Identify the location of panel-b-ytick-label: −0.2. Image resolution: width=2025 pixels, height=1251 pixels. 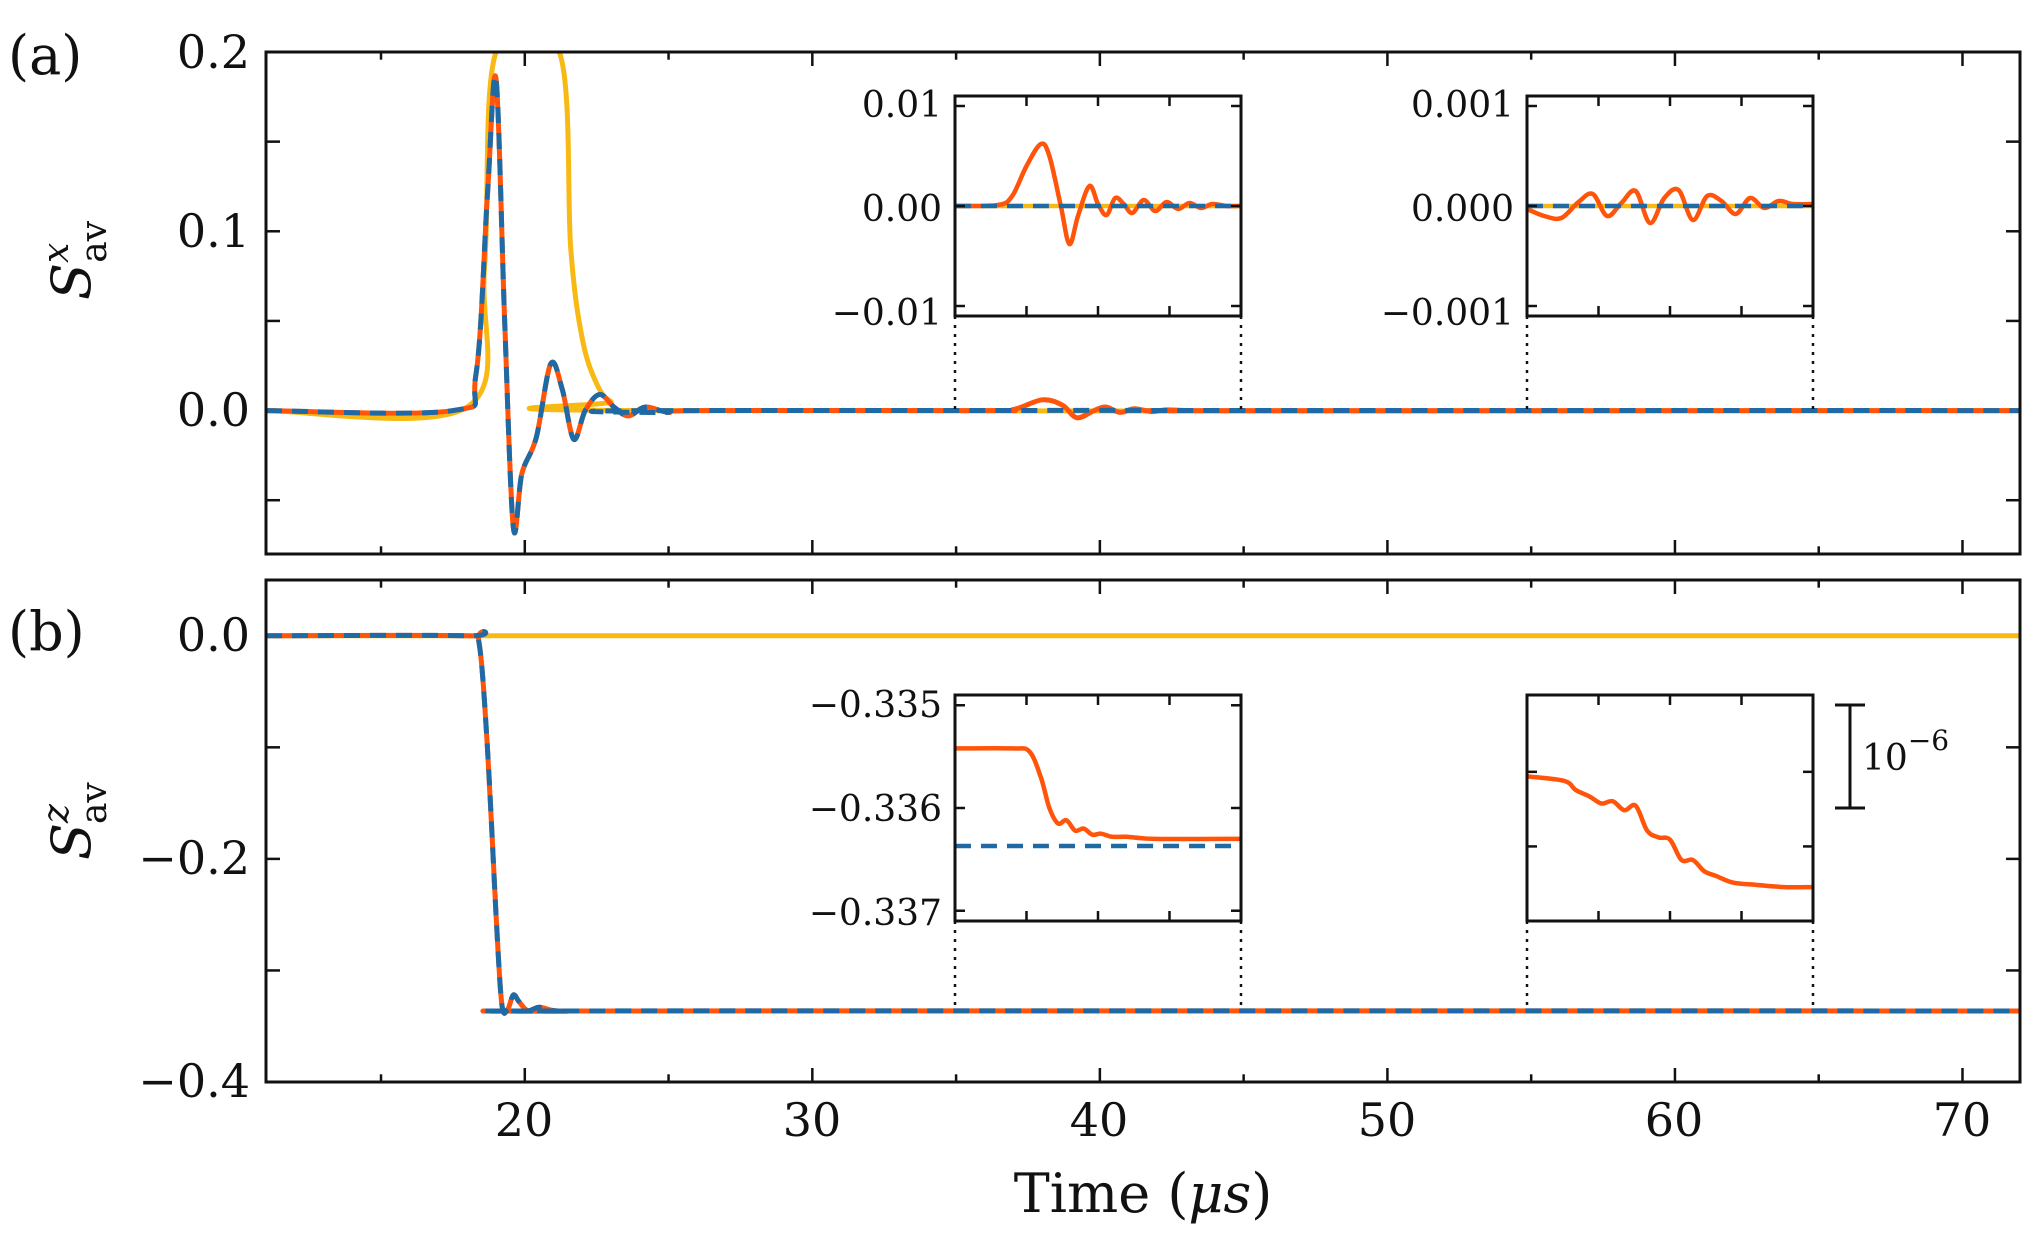
(194, 858).